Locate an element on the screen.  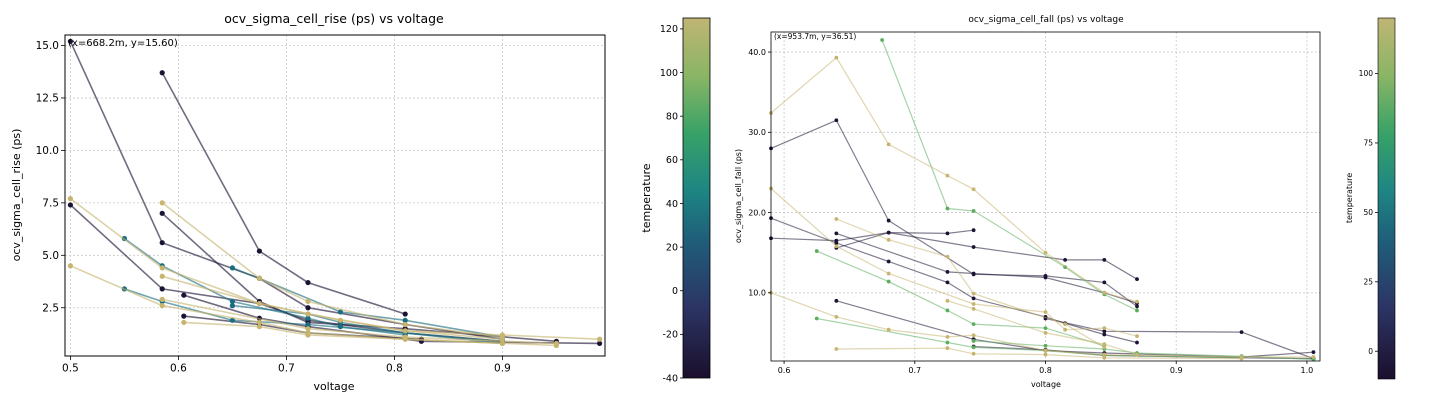
rise-x-tick-label: 0.6 is located at coordinates (178, 369).